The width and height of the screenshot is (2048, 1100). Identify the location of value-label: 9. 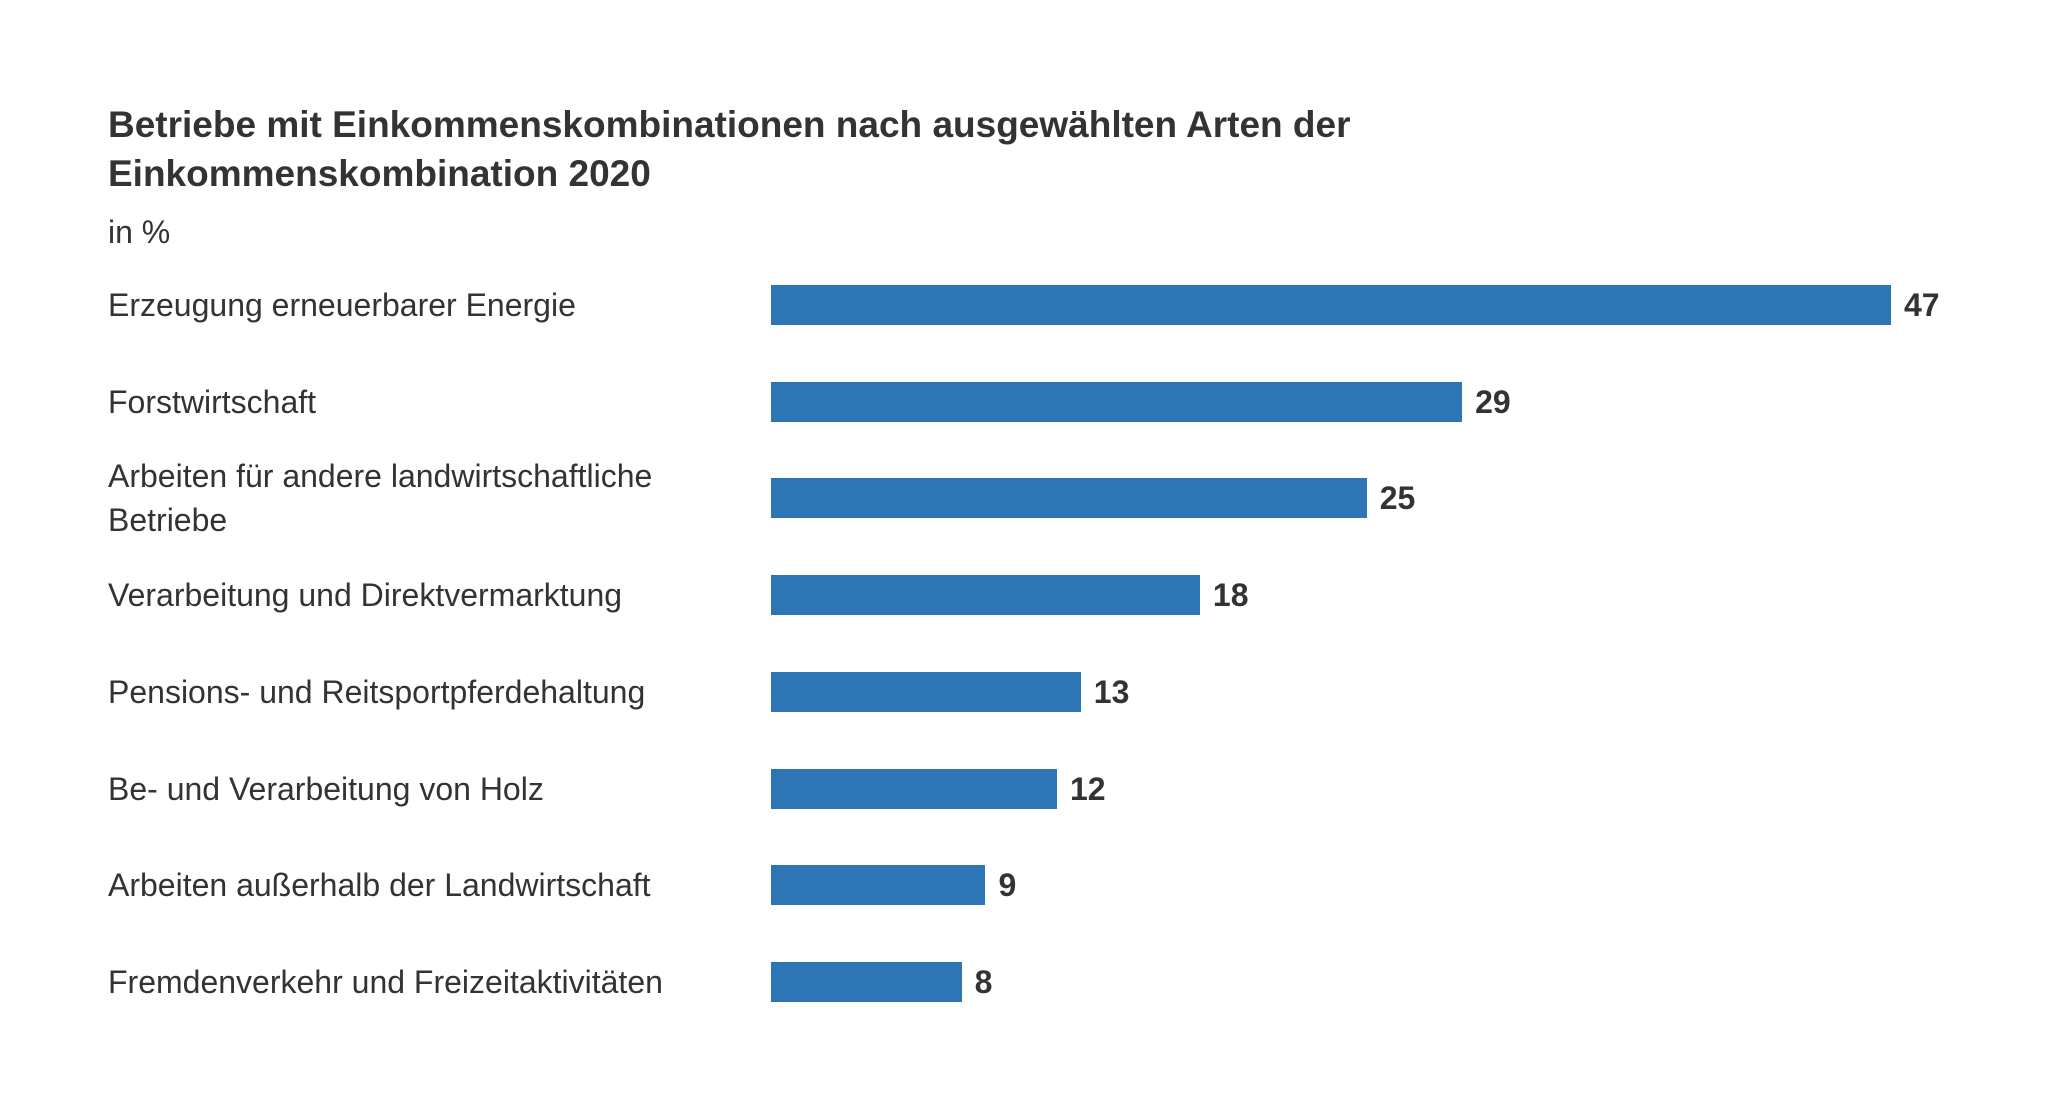
(1007, 885).